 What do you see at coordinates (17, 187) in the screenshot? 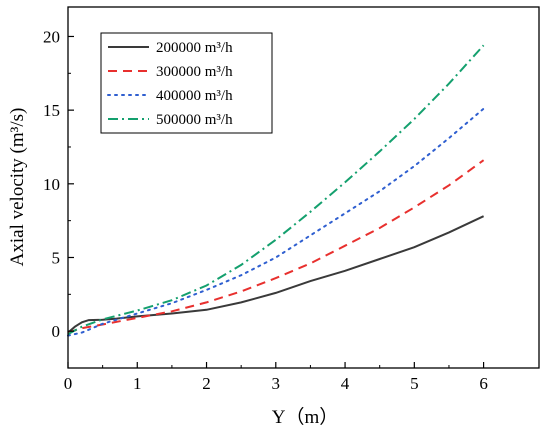
I see `y-axis-title: Axial velocity (m³/s)` at bounding box center [17, 187].